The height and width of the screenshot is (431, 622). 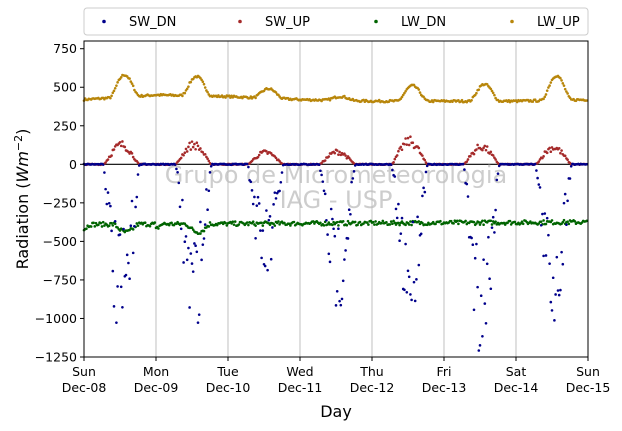 What do you see at coordinates (65, 48) in the screenshot?
I see `y-tick-label: 750` at bounding box center [65, 48].